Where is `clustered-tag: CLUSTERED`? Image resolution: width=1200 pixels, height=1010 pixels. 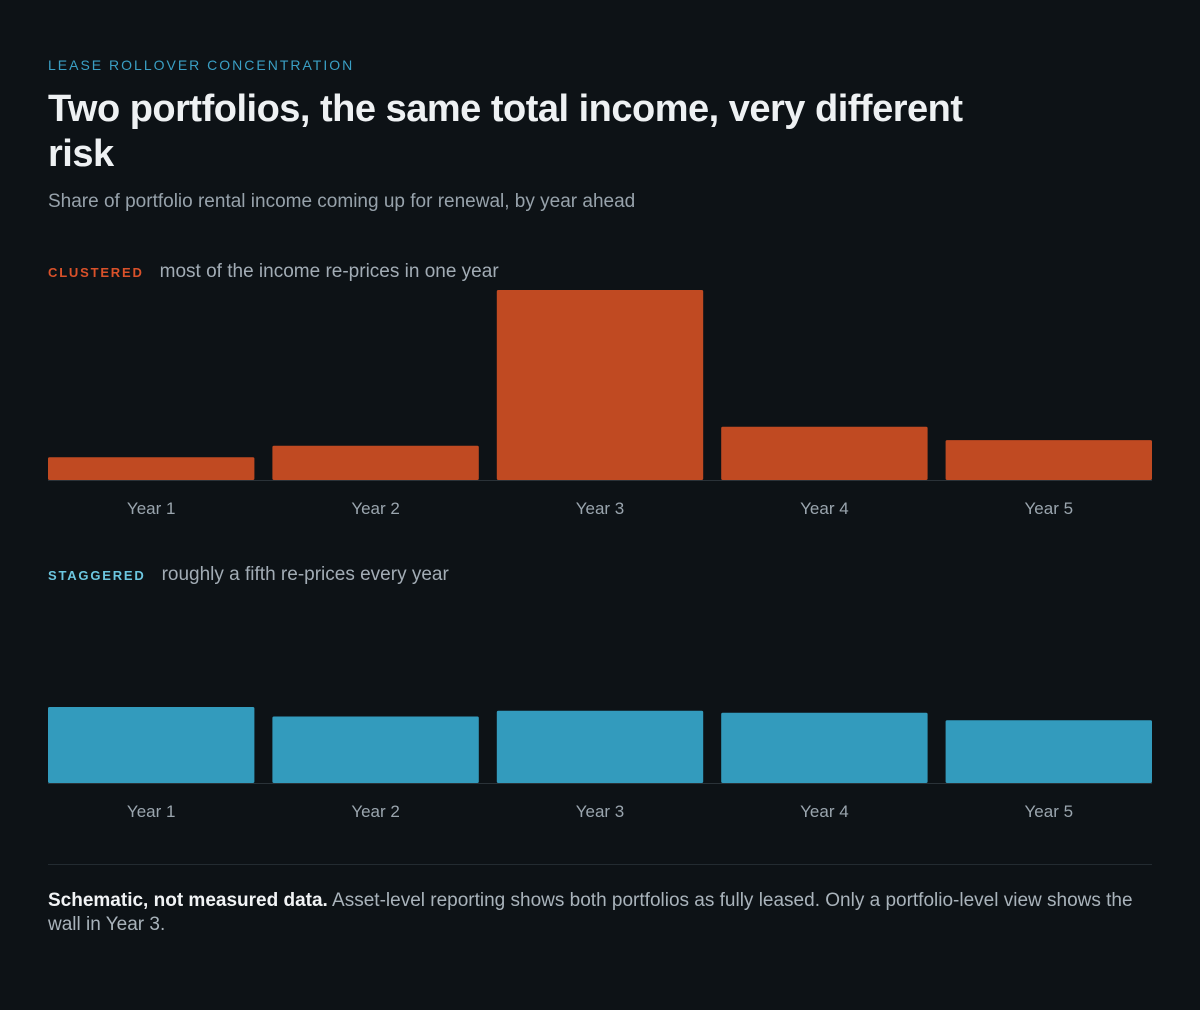 clustered-tag: CLUSTERED is located at coordinates (96, 272).